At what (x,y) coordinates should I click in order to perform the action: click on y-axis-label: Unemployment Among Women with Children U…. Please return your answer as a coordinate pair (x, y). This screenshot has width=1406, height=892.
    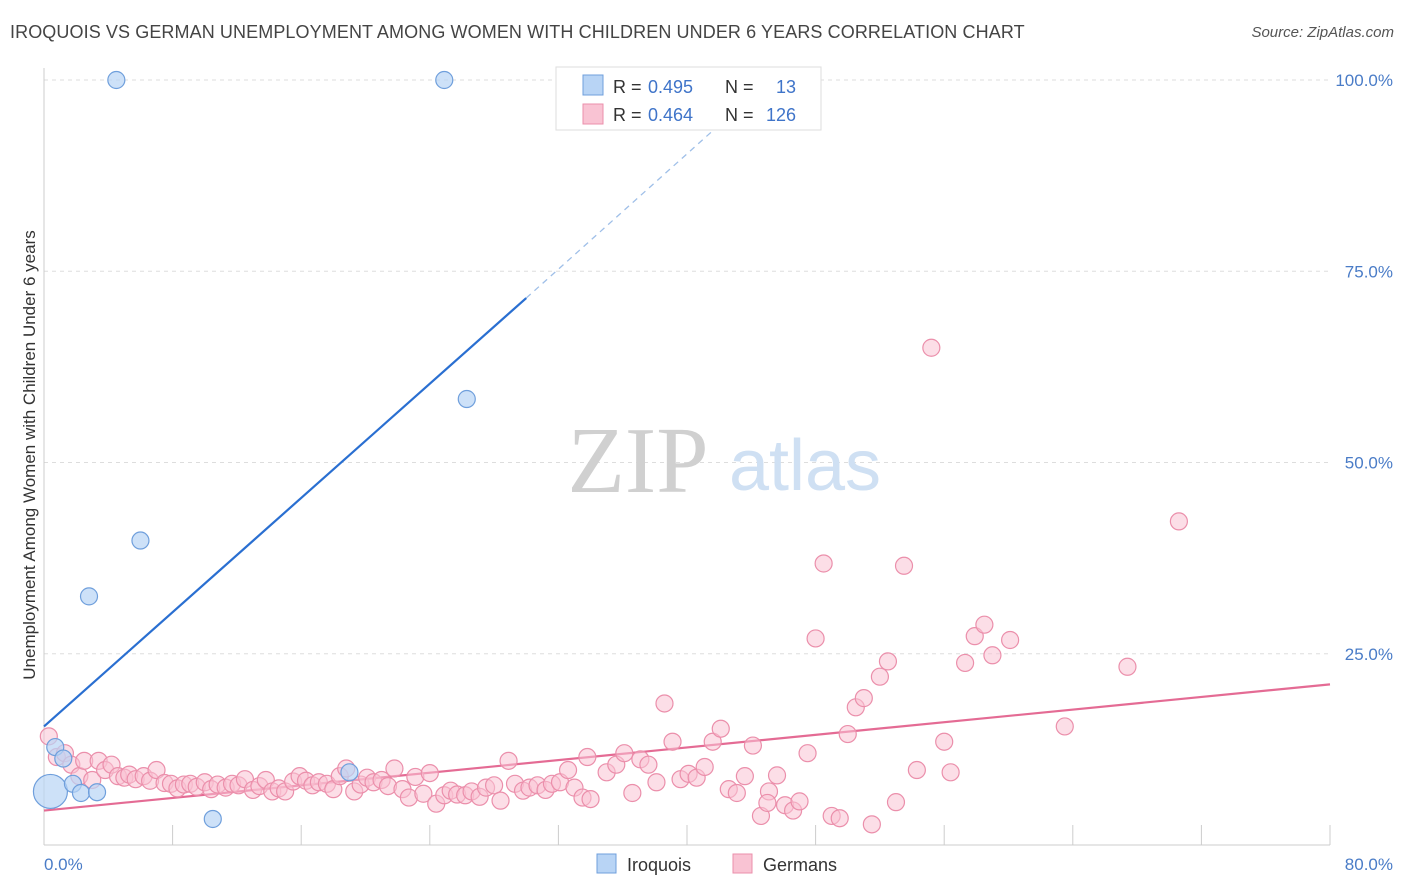
    Looking at the image, I should click on (29, 454).